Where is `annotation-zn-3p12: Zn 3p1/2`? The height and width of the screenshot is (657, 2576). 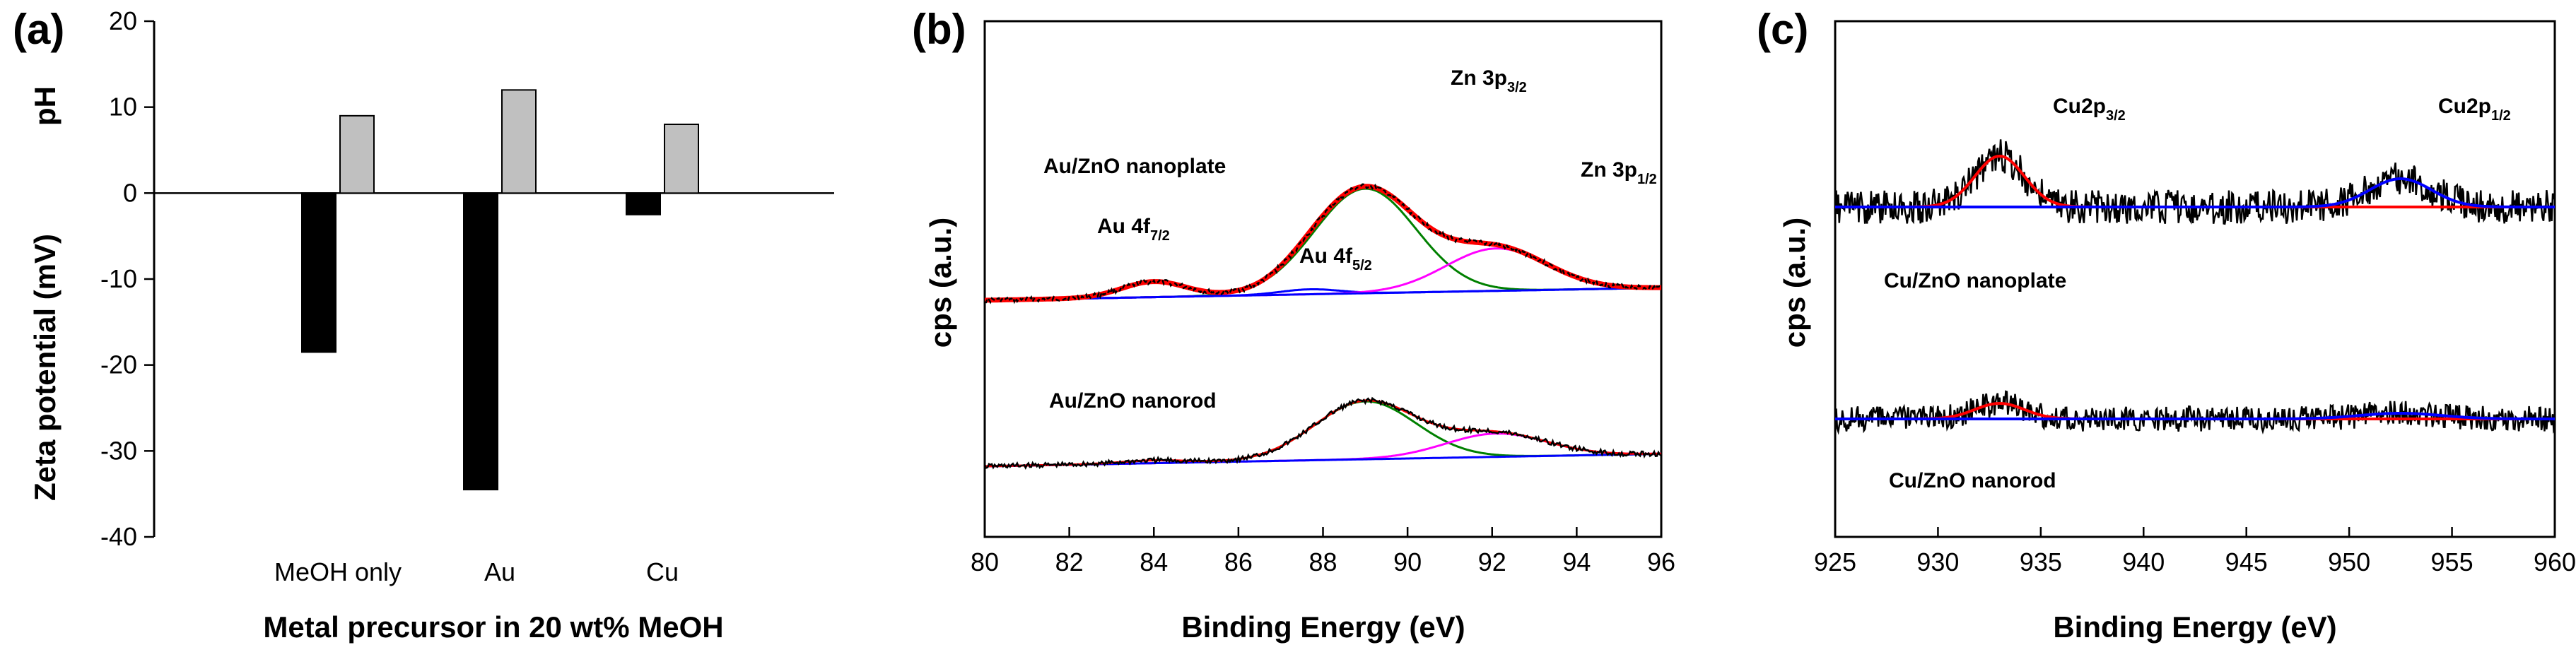 annotation-zn-3p12: Zn 3p1/2 is located at coordinates (1619, 172).